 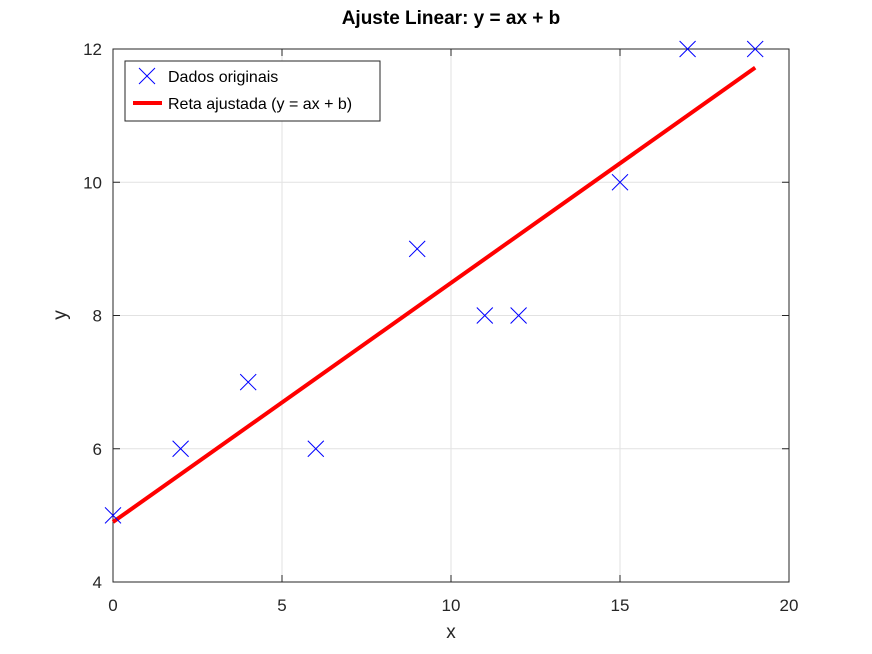 What do you see at coordinates (112, 605) in the screenshot?
I see `x-tick-label: 0` at bounding box center [112, 605].